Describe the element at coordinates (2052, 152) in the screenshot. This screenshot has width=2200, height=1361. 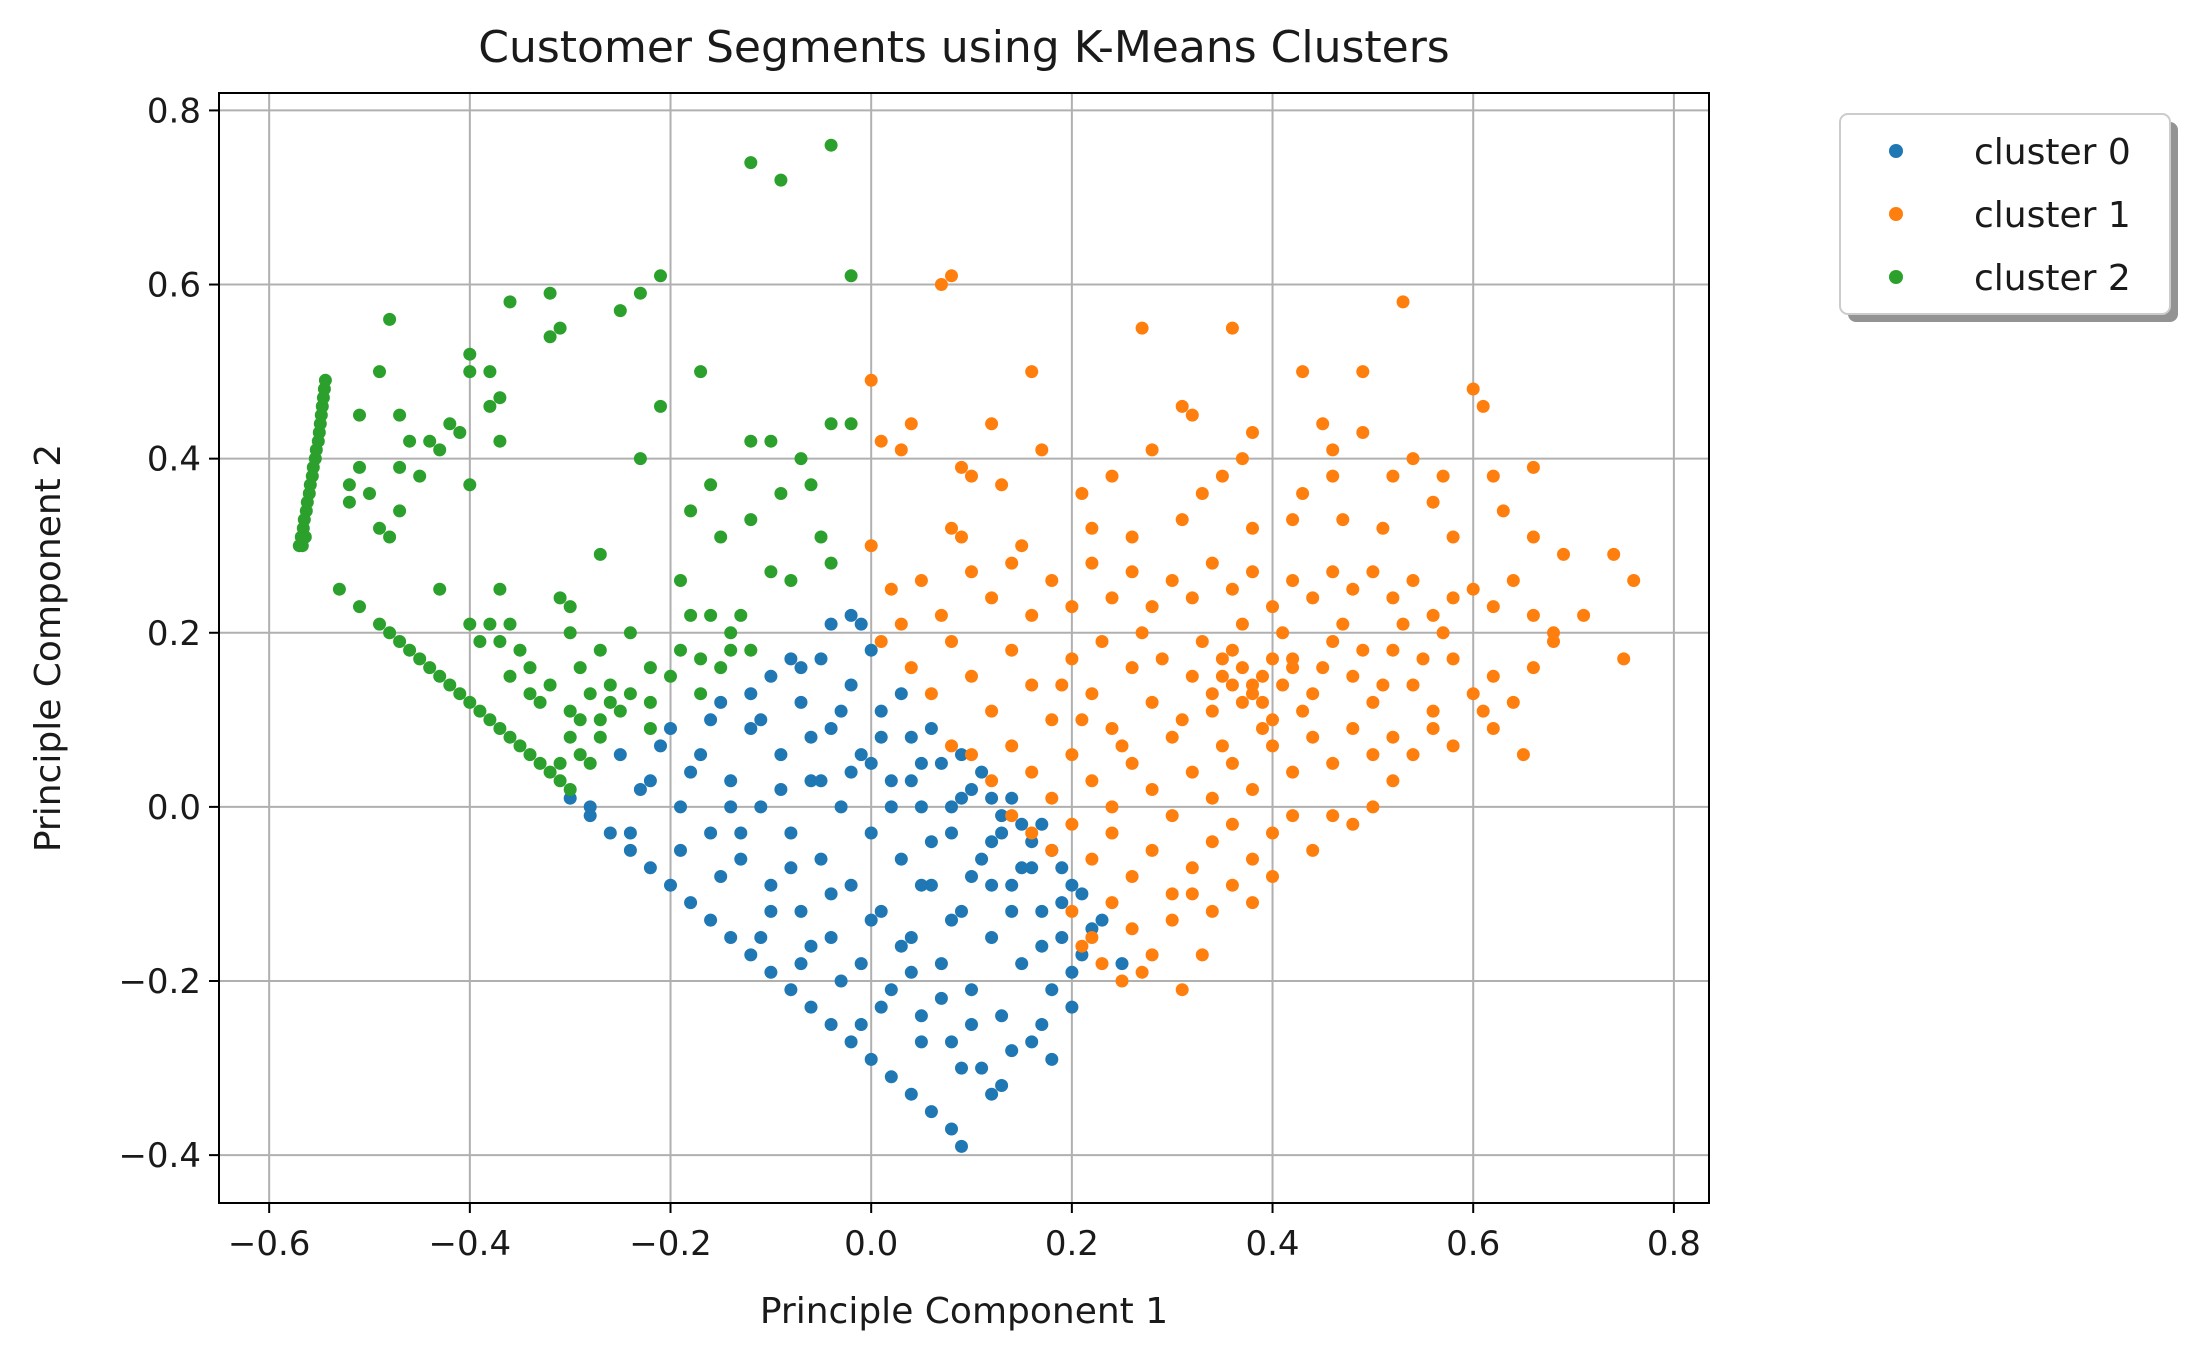
I see `legend-label: cluster 0` at that location.